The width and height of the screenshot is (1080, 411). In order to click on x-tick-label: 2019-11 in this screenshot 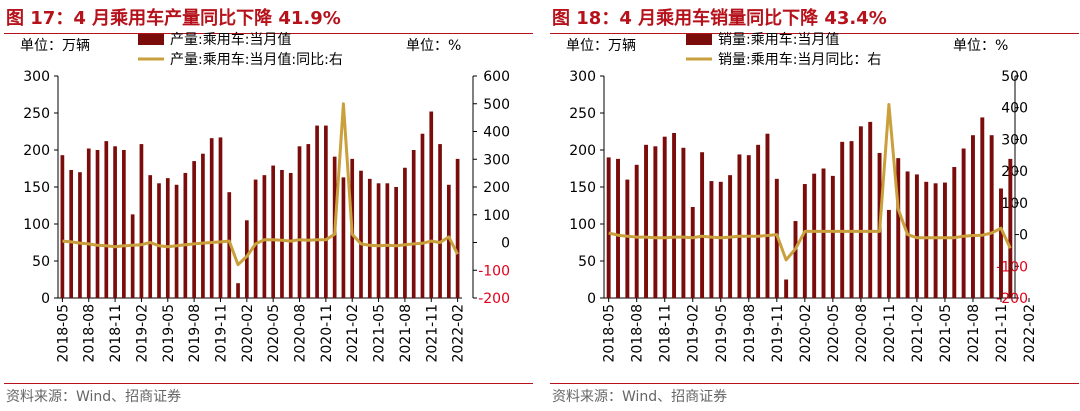, I will do `click(221, 333)`.